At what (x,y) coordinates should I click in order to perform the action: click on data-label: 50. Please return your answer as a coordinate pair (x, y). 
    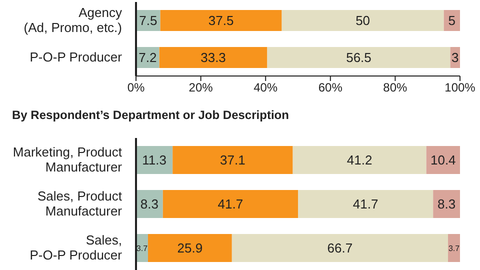
    Looking at the image, I should click on (363, 20).